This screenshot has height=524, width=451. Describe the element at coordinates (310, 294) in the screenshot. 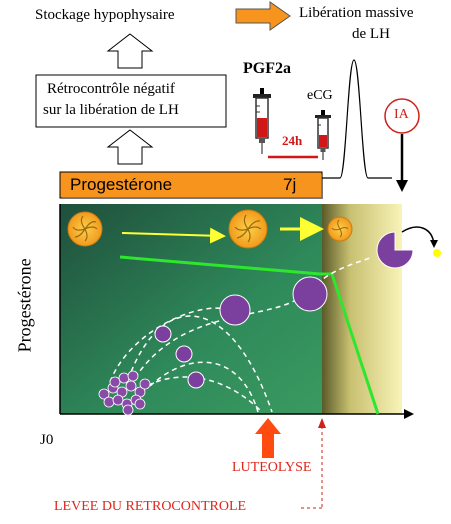

I see `follicle-large` at that location.